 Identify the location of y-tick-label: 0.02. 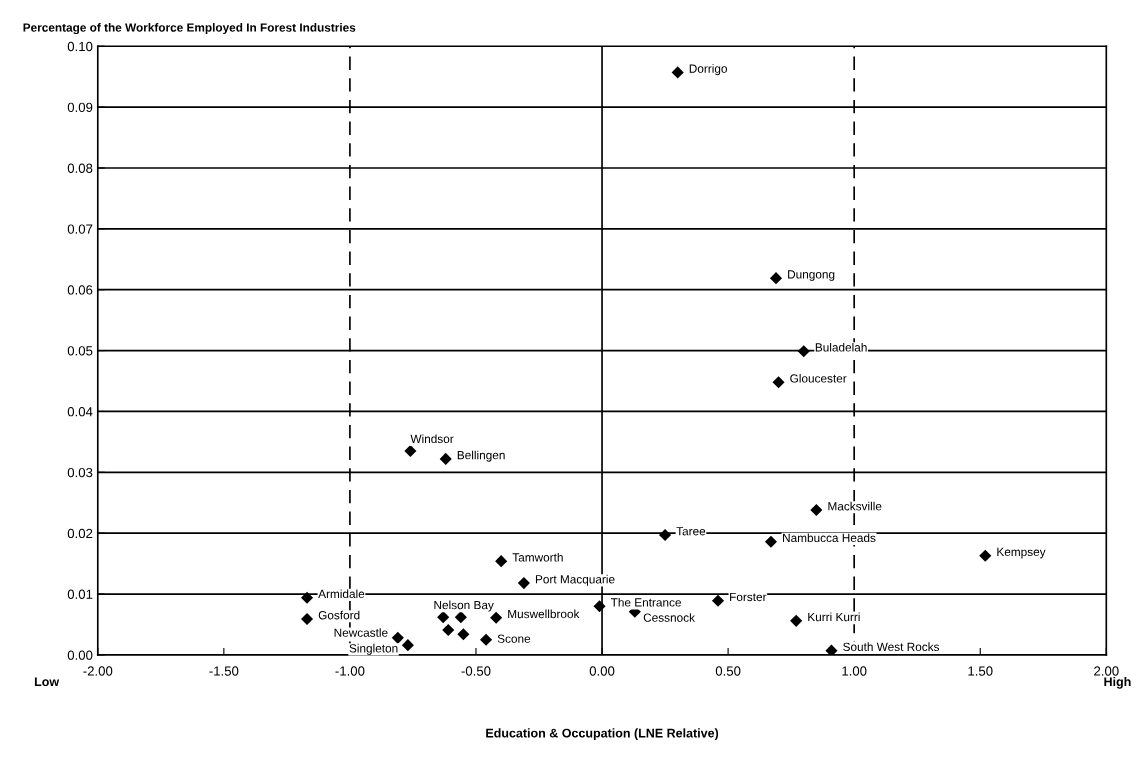
(80, 533).